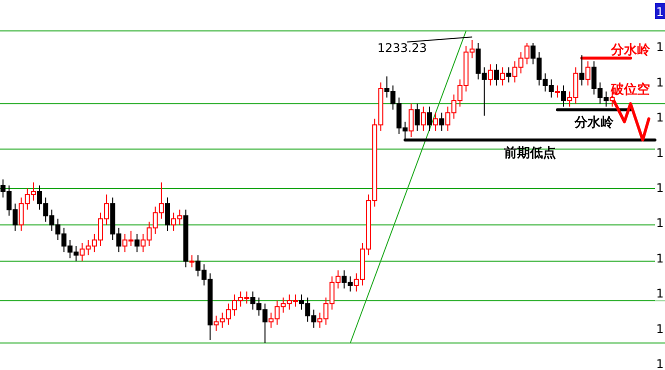  I want to click on series-label: 前期低点, so click(529, 152).